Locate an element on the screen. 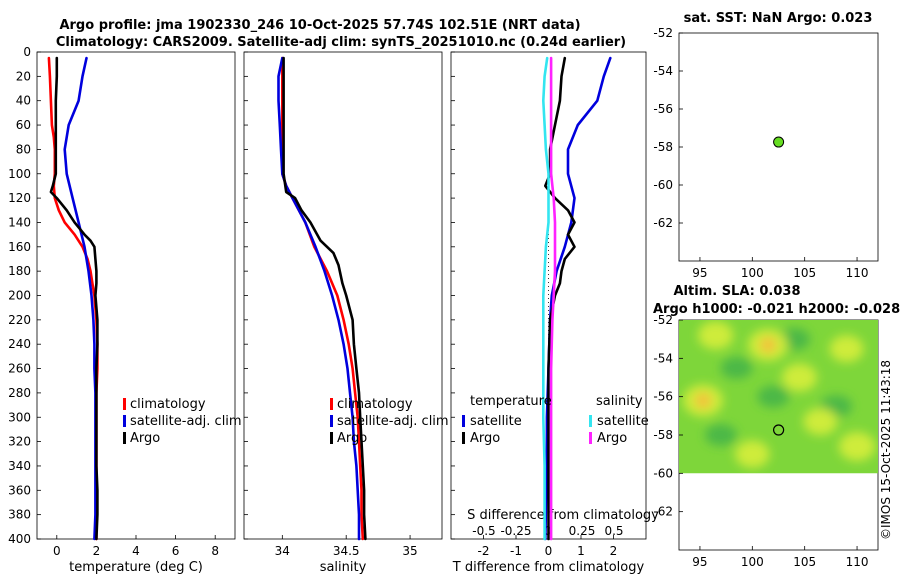  x-axis-label: salinity is located at coordinates (343, 567).